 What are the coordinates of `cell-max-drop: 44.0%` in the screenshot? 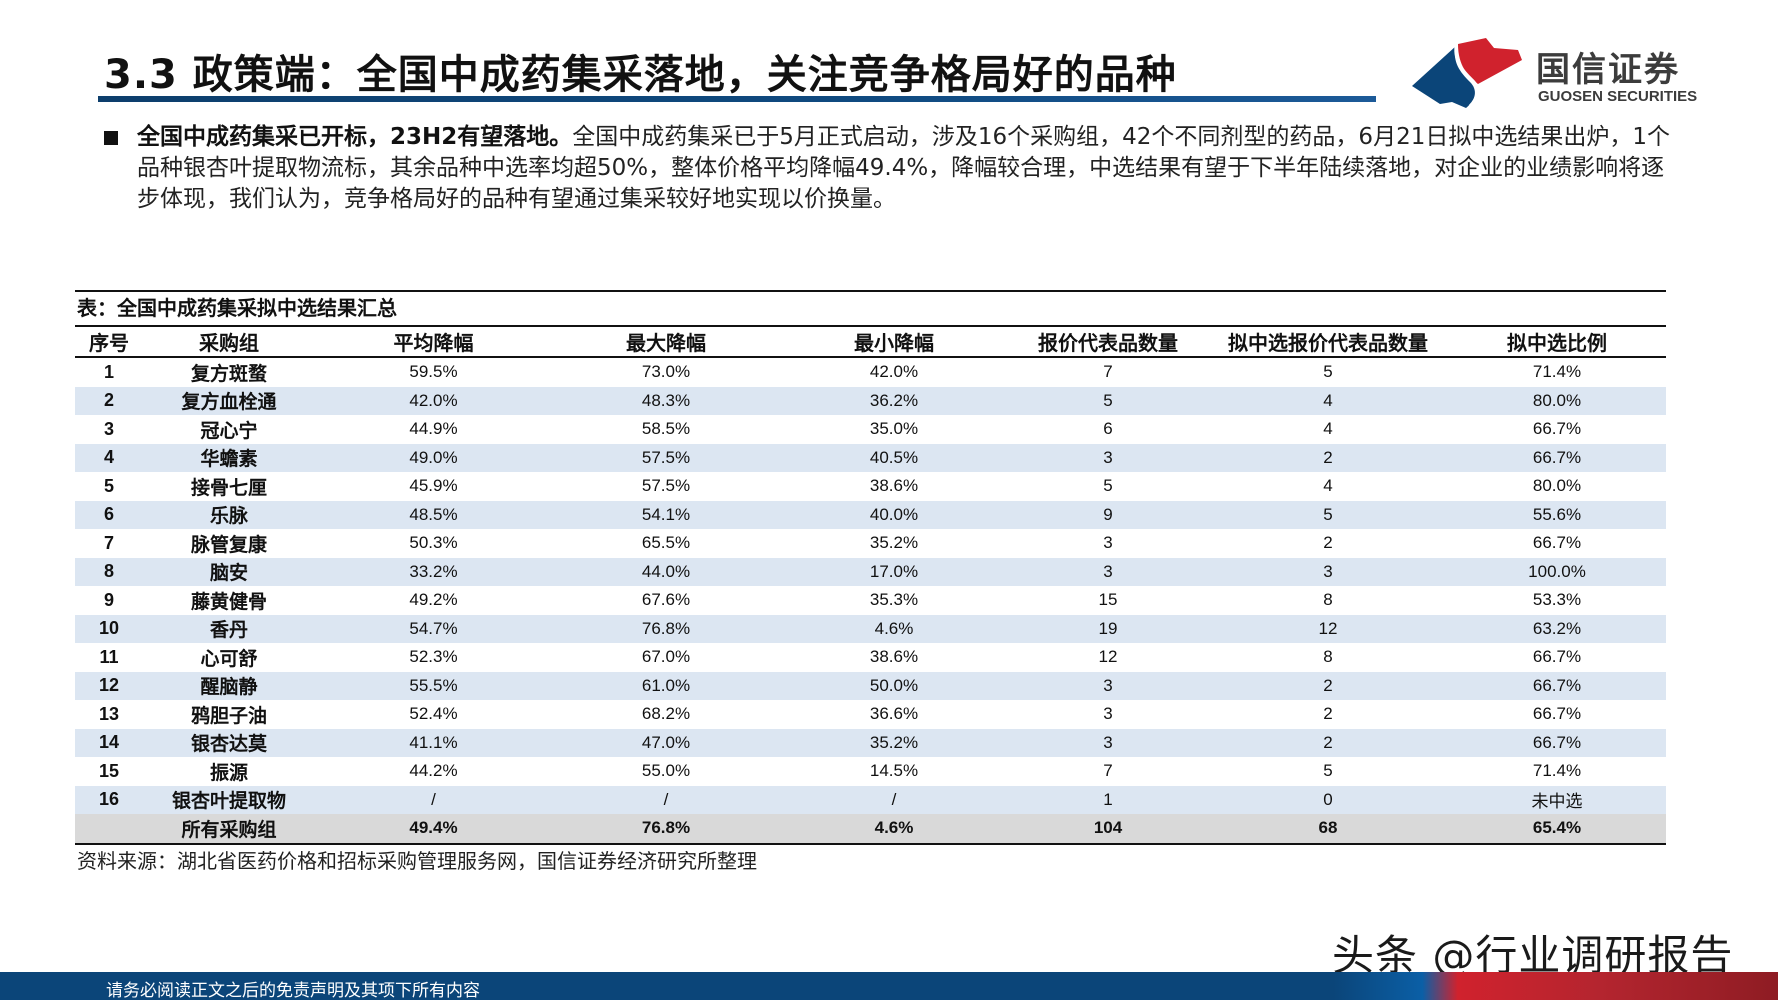 It's located at (666, 571).